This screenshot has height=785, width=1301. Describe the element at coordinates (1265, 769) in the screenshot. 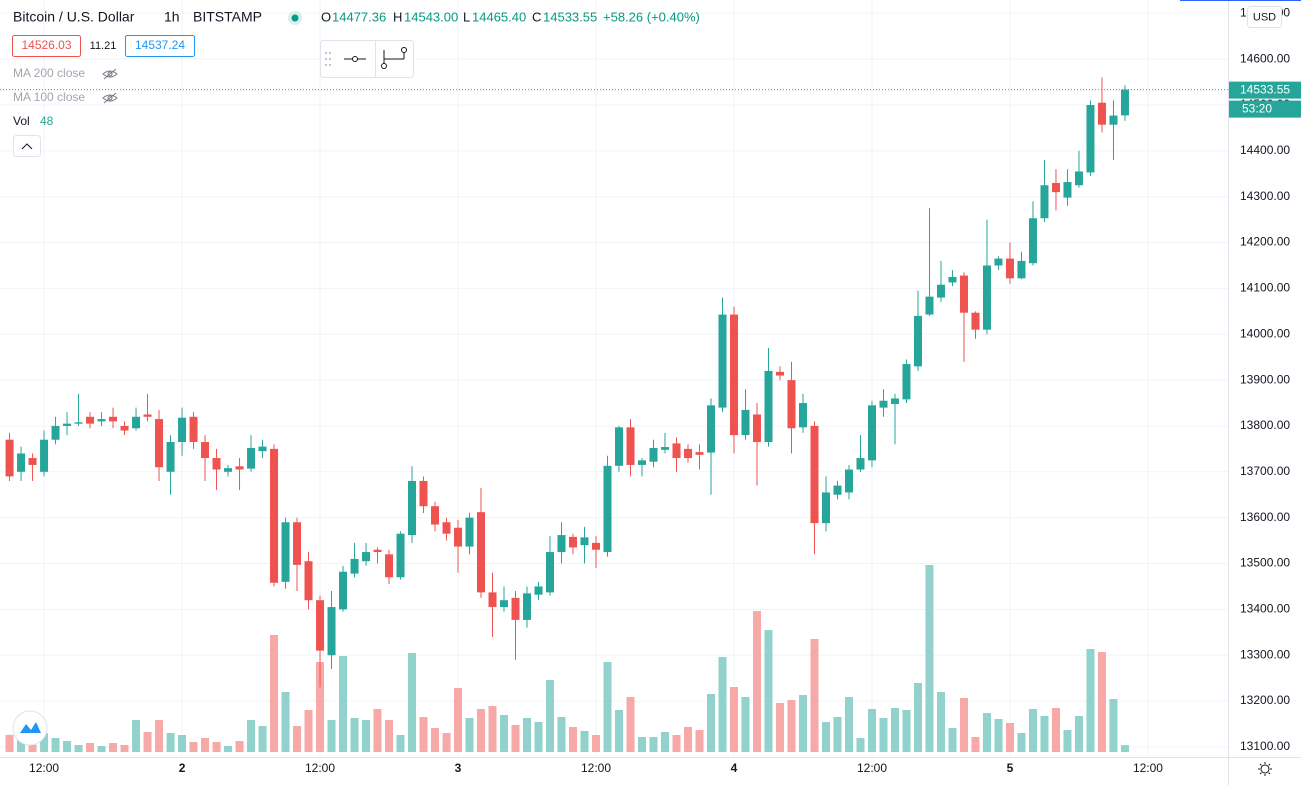

I see `settings-icon` at that location.